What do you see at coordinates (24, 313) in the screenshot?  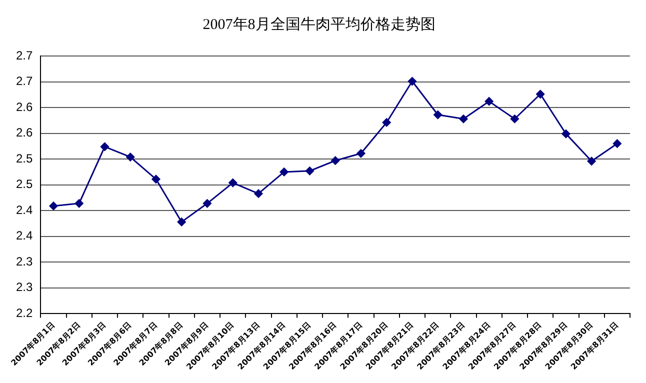 I see `y-tick-label: 2.2` at bounding box center [24, 313].